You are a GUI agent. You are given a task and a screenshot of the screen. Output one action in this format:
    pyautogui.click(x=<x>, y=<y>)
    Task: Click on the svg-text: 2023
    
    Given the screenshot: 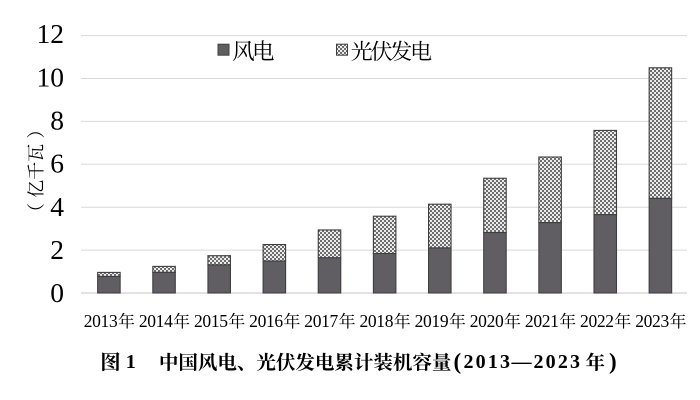 What is the action you would take?
    pyautogui.click(x=652, y=321)
    